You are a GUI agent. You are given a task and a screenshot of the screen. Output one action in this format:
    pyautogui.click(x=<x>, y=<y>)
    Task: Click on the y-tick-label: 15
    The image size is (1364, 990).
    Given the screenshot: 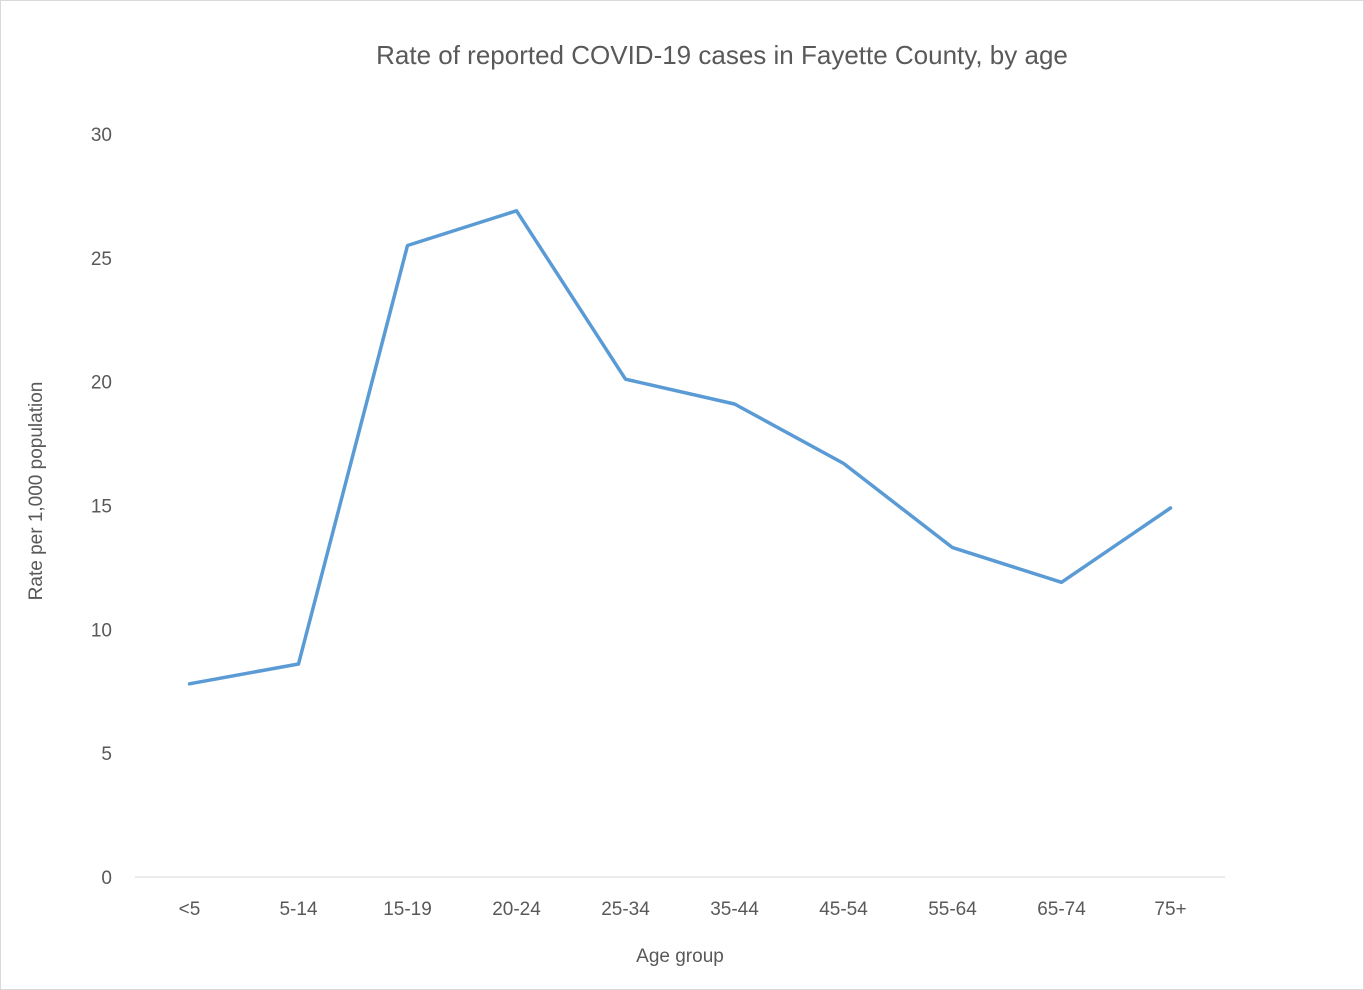 What is the action you would take?
    pyautogui.click(x=101, y=507)
    